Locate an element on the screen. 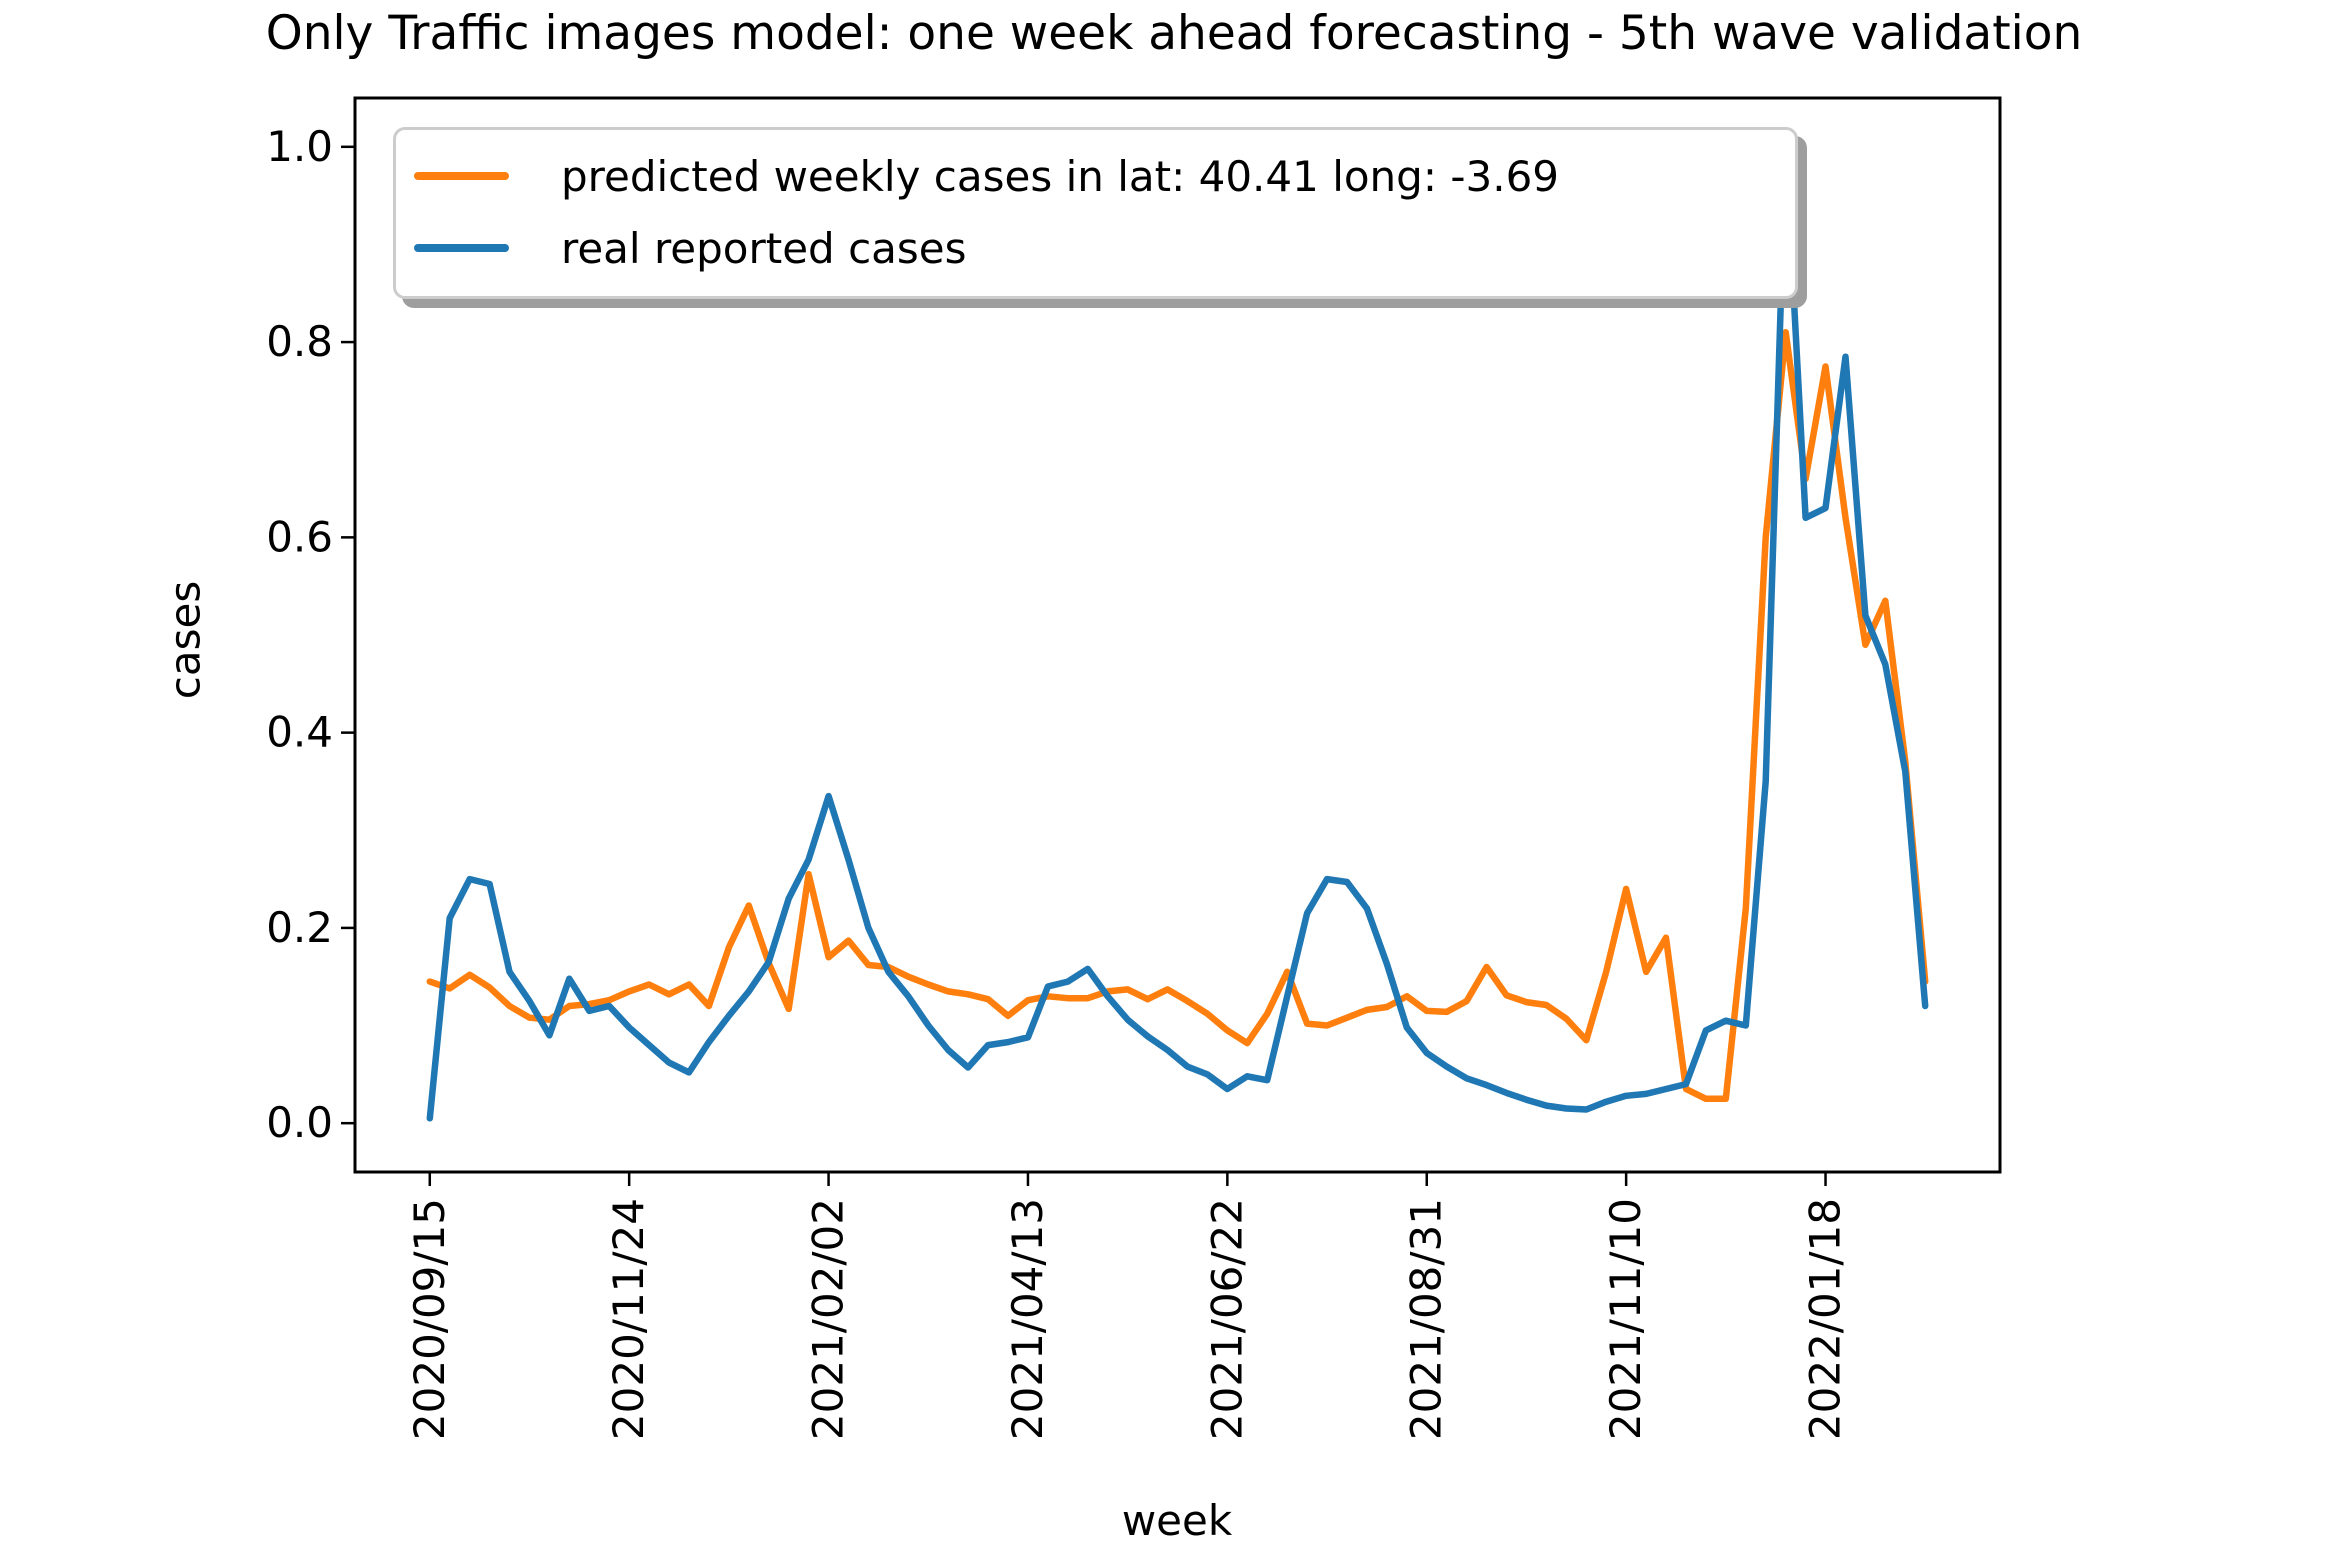 The image size is (2348, 1568). y-tick-label: 0.8 is located at coordinates (299, 341).